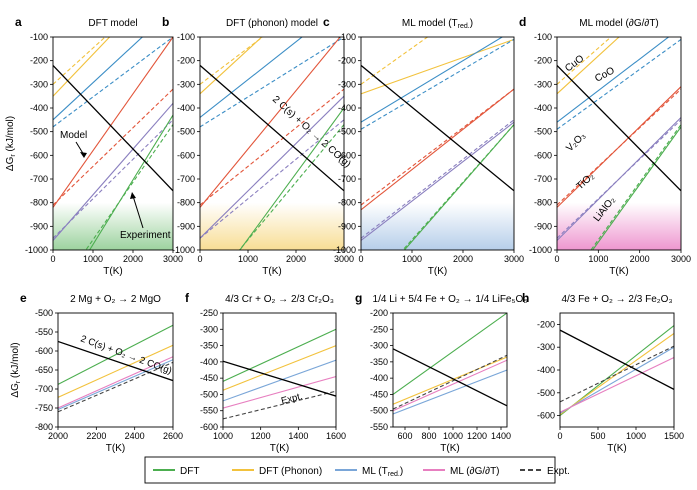 The width and height of the screenshot is (697, 490). What do you see at coordinates (209, 313) in the screenshot?
I see `y-tick-label: -250` at bounding box center [209, 313].